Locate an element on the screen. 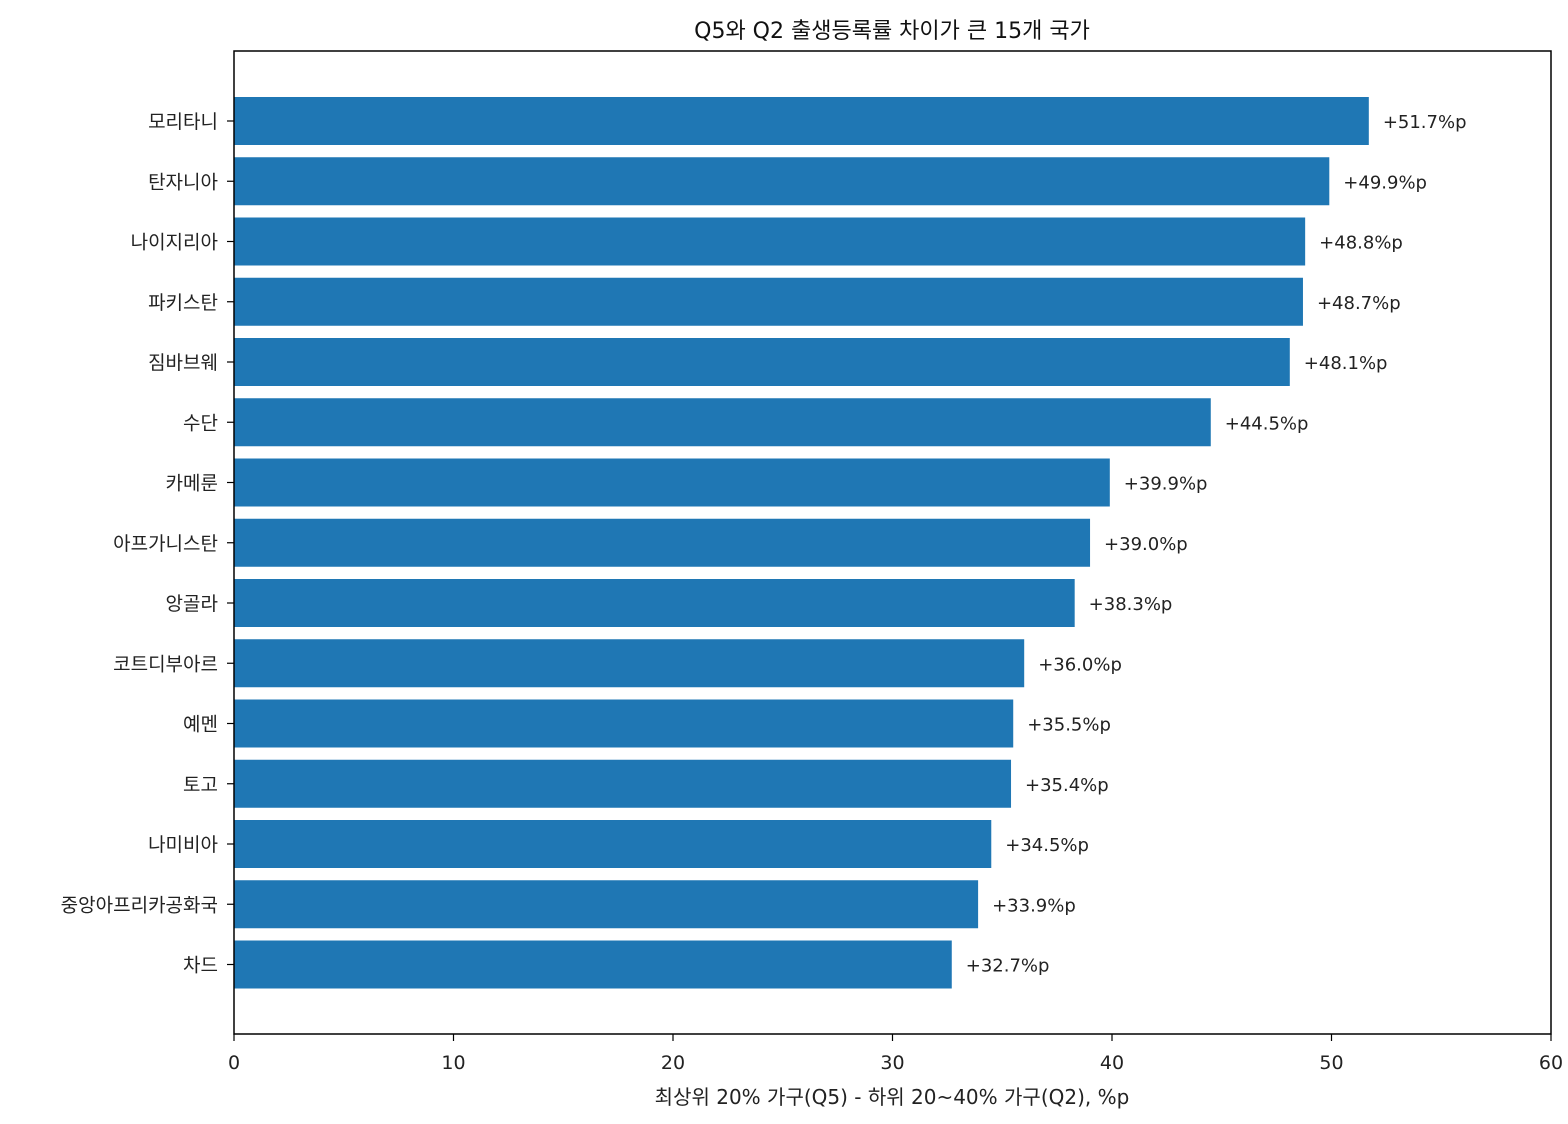  data-label: +44.5%p is located at coordinates (1267, 423).